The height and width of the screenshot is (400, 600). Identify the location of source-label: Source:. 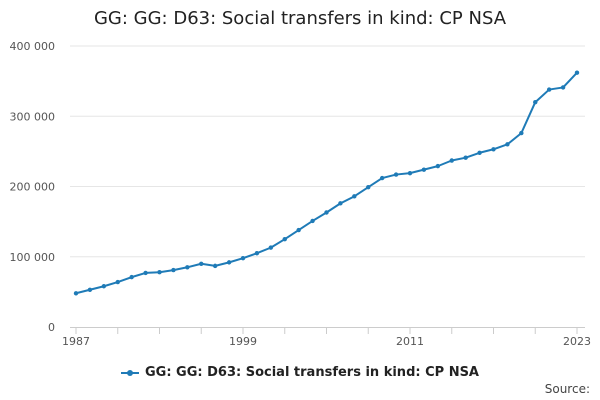
(567, 389).